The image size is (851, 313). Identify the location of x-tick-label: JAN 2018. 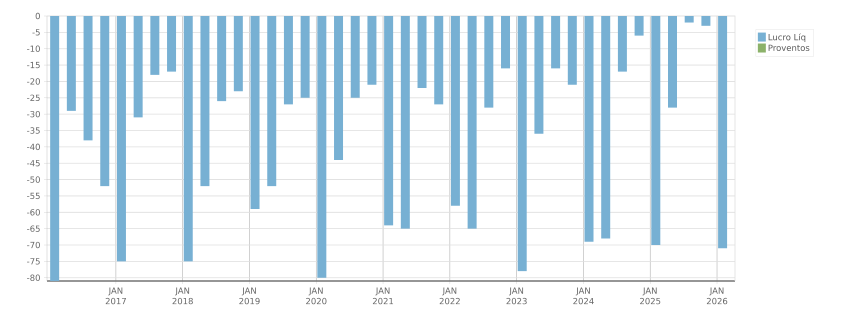
(182, 296).